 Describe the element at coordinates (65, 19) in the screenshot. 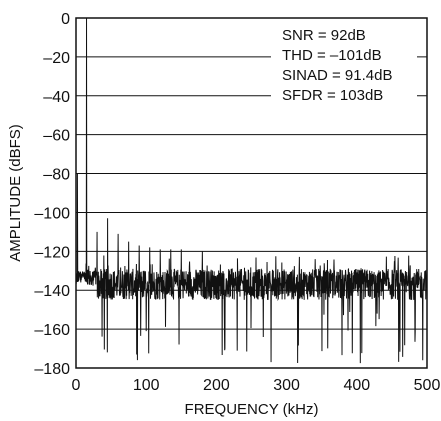

I see `y-tick-label: 0` at that location.